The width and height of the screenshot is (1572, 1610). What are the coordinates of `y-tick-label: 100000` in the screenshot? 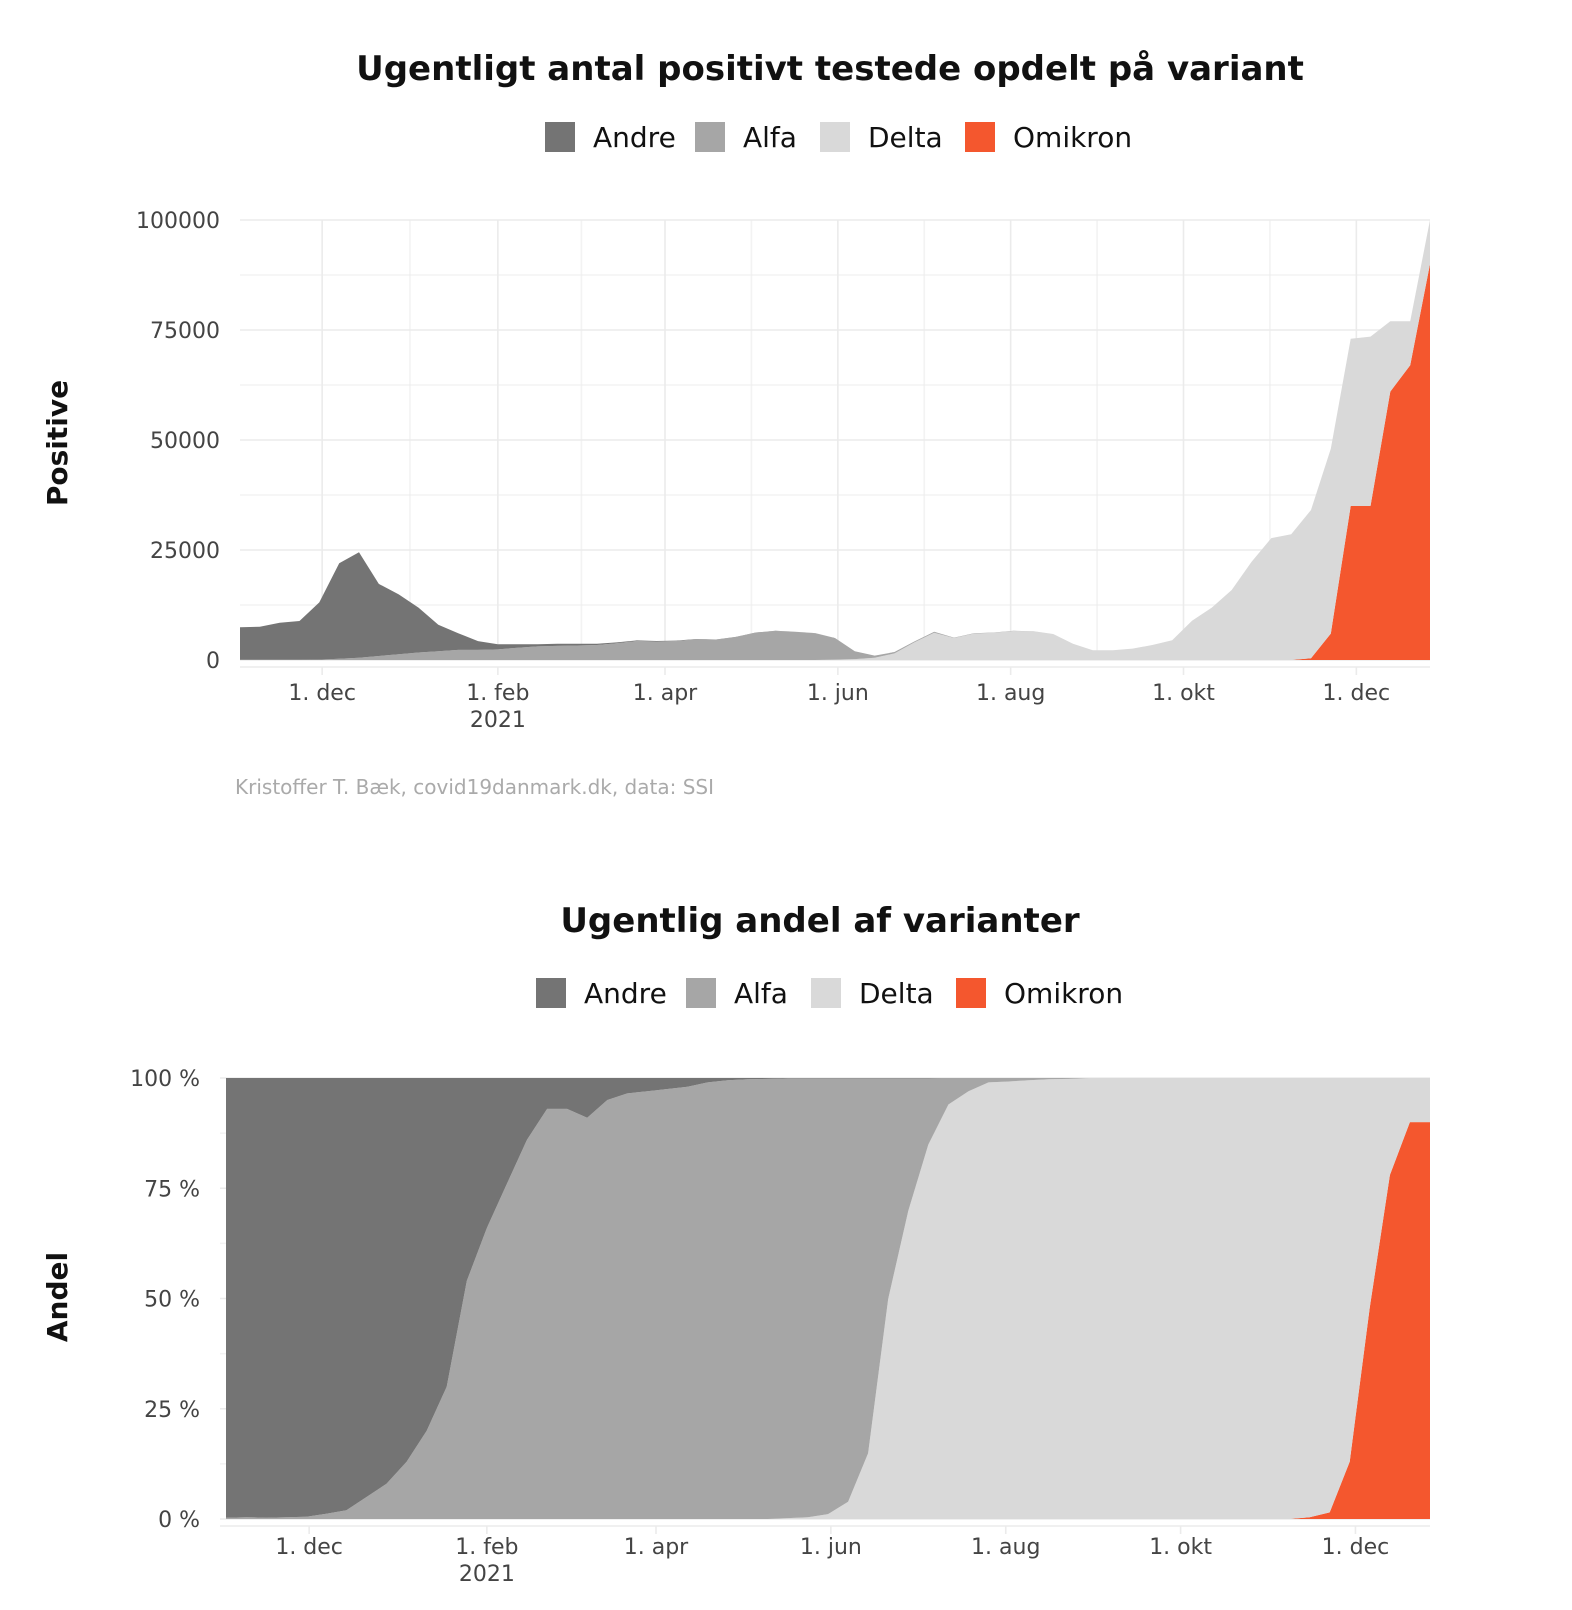 It's located at (178, 221).